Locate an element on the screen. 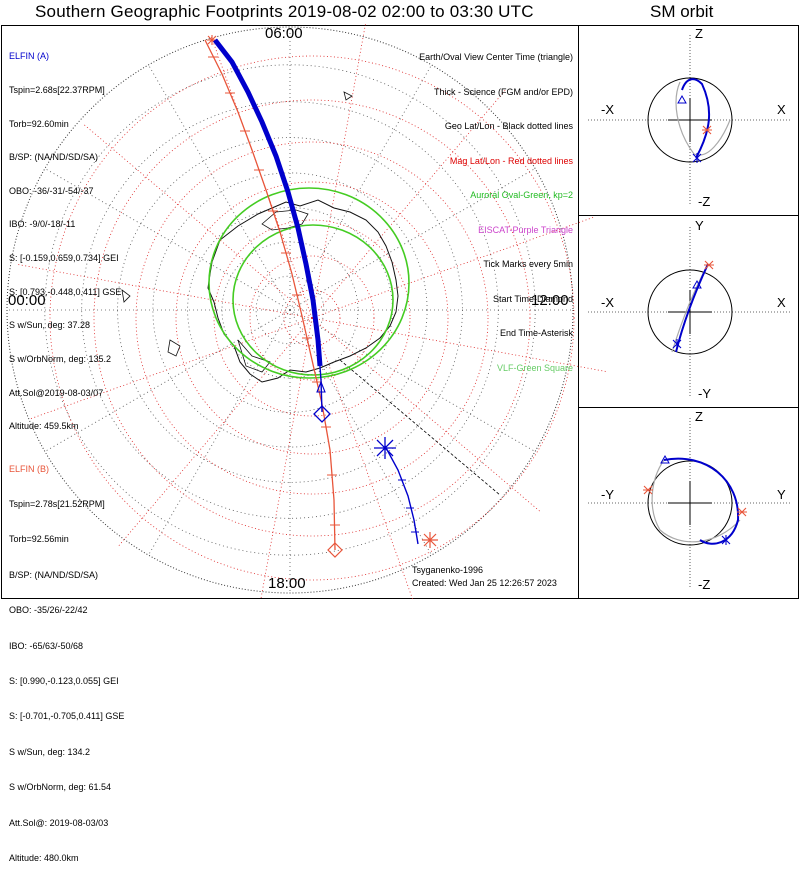  sm1-left-label: -X is located at coordinates (607, 109).